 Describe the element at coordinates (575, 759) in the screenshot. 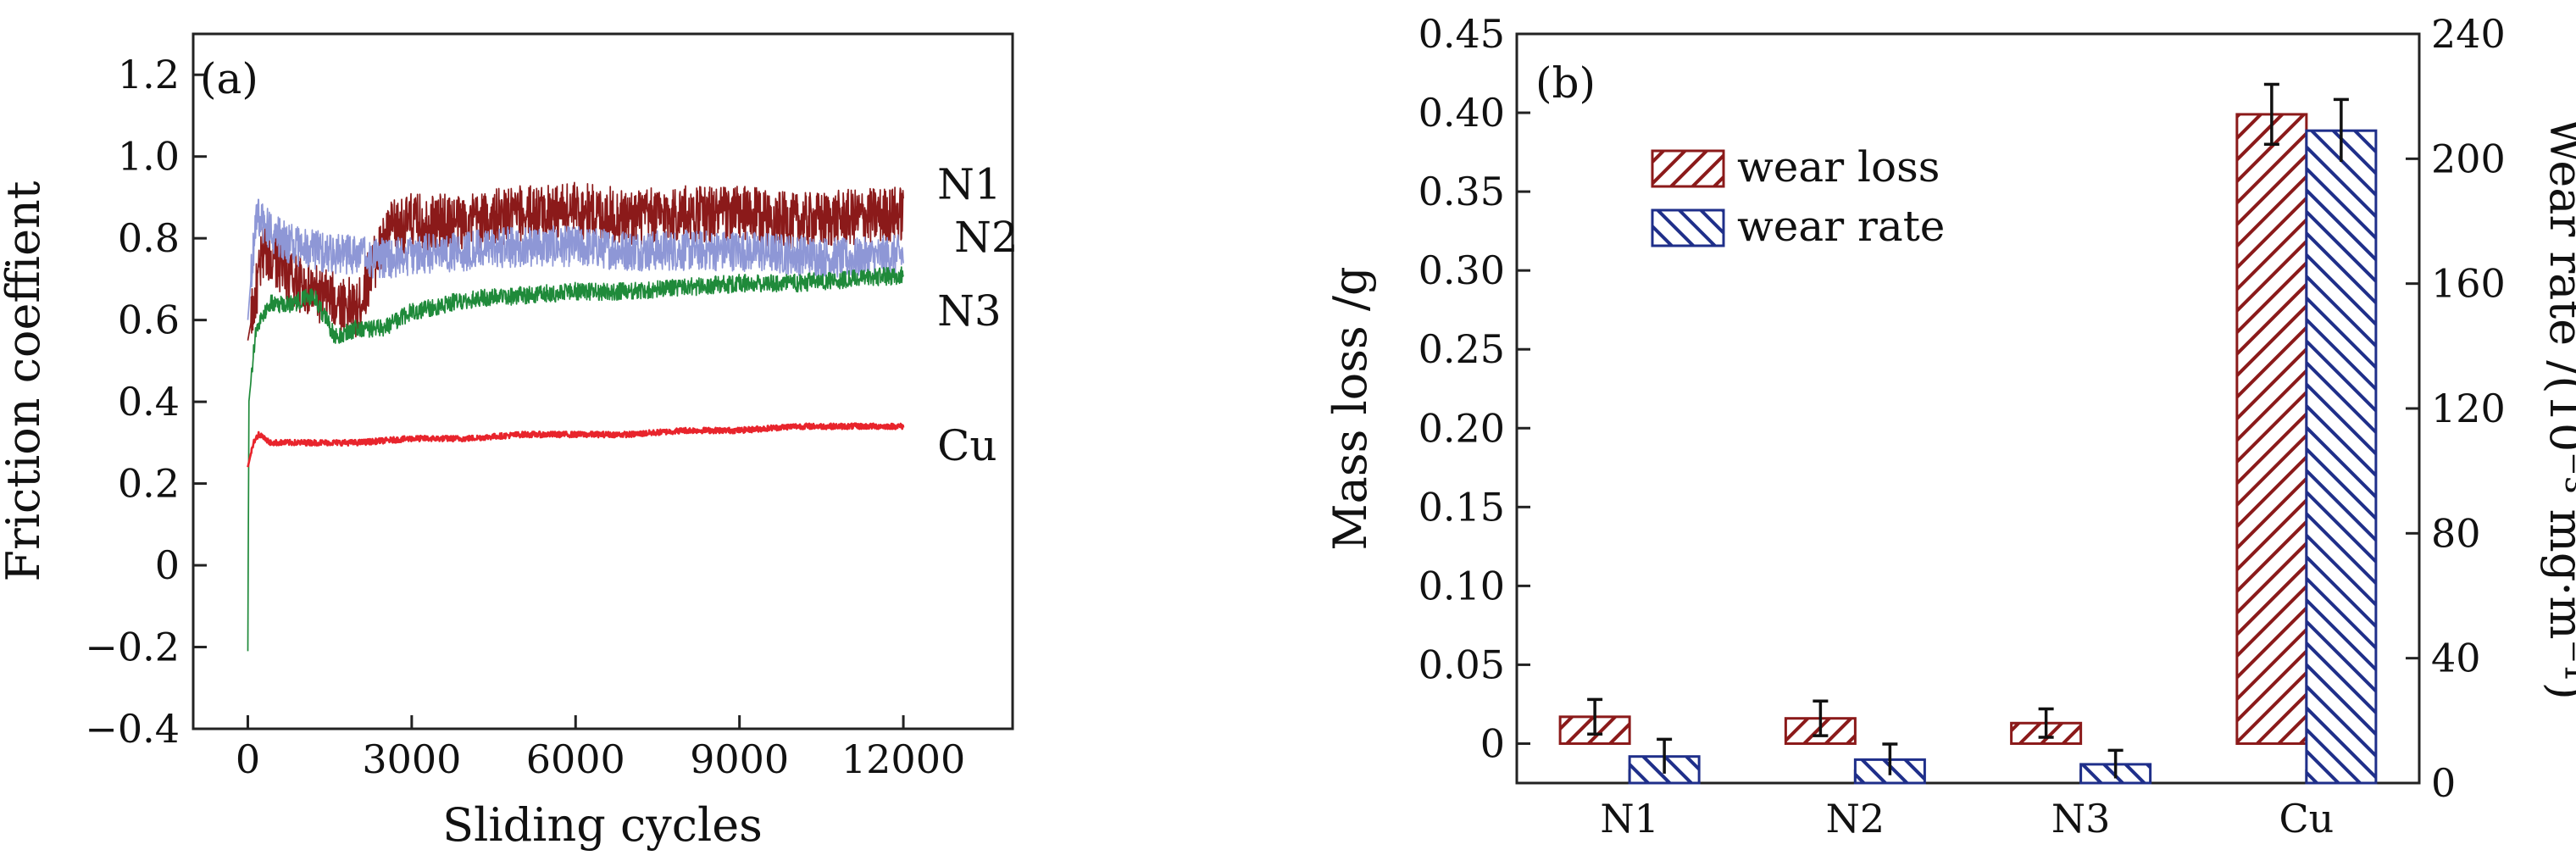

I see `chart-a-x-tick-label: 6000` at that location.